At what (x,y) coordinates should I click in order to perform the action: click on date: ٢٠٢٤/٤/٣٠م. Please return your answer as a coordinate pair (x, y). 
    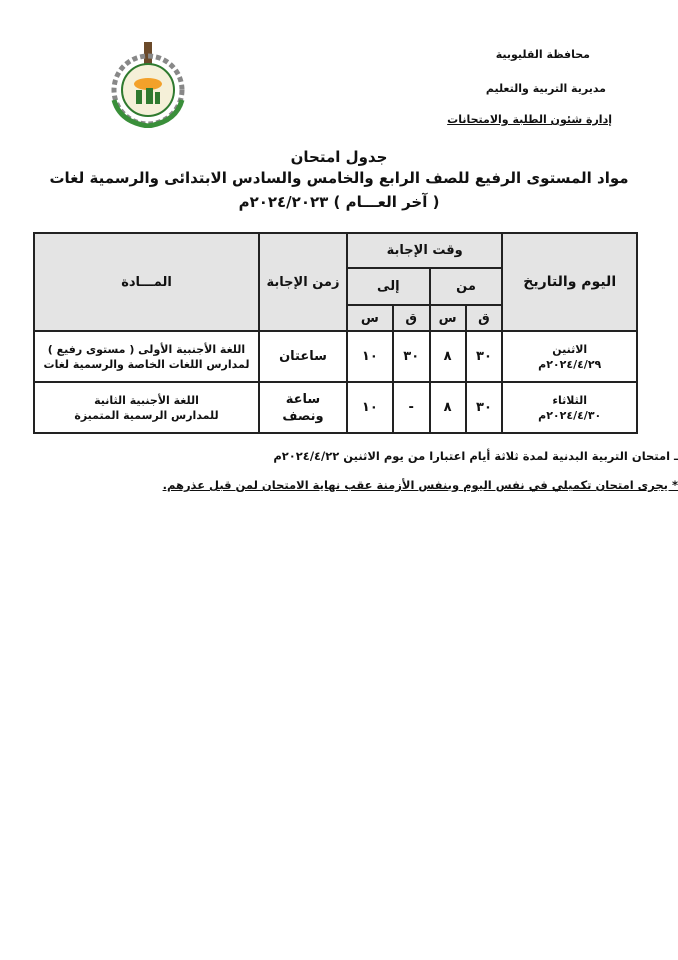
    Looking at the image, I should click on (570, 415).